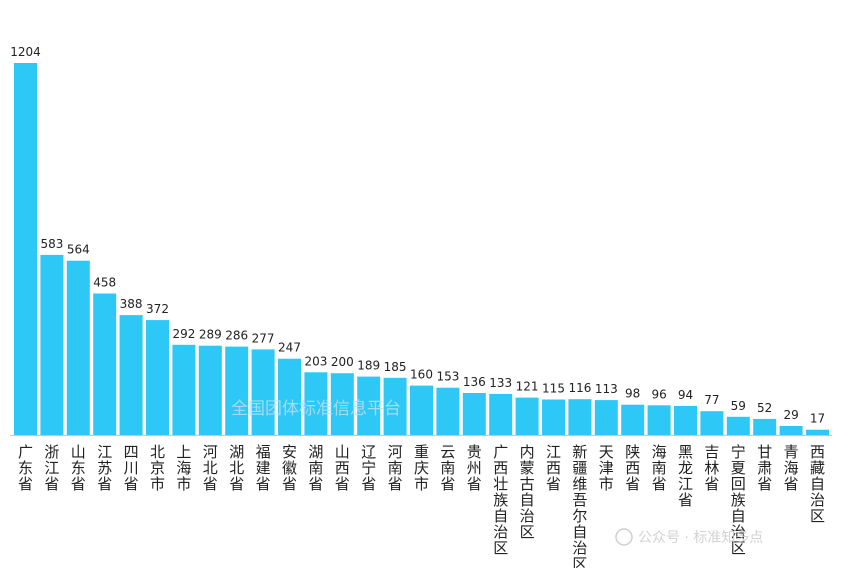 The width and height of the screenshot is (865, 568). I want to click on wechat-icon, so click(624, 537).